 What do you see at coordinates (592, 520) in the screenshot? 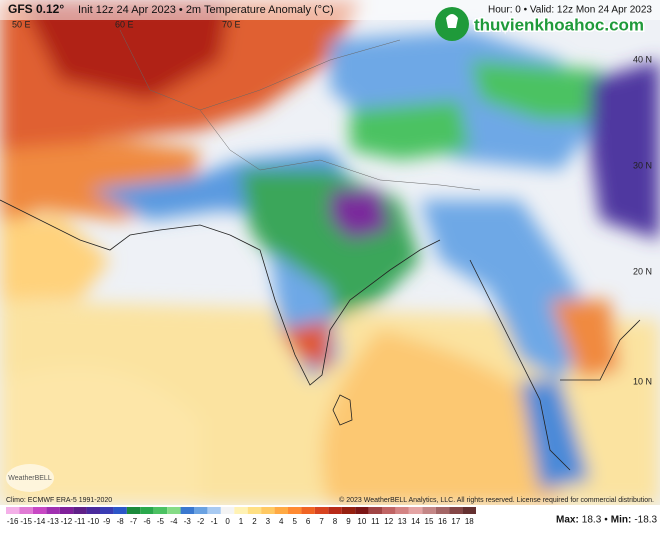
I see `stat-value: 18.3` at bounding box center [592, 520].